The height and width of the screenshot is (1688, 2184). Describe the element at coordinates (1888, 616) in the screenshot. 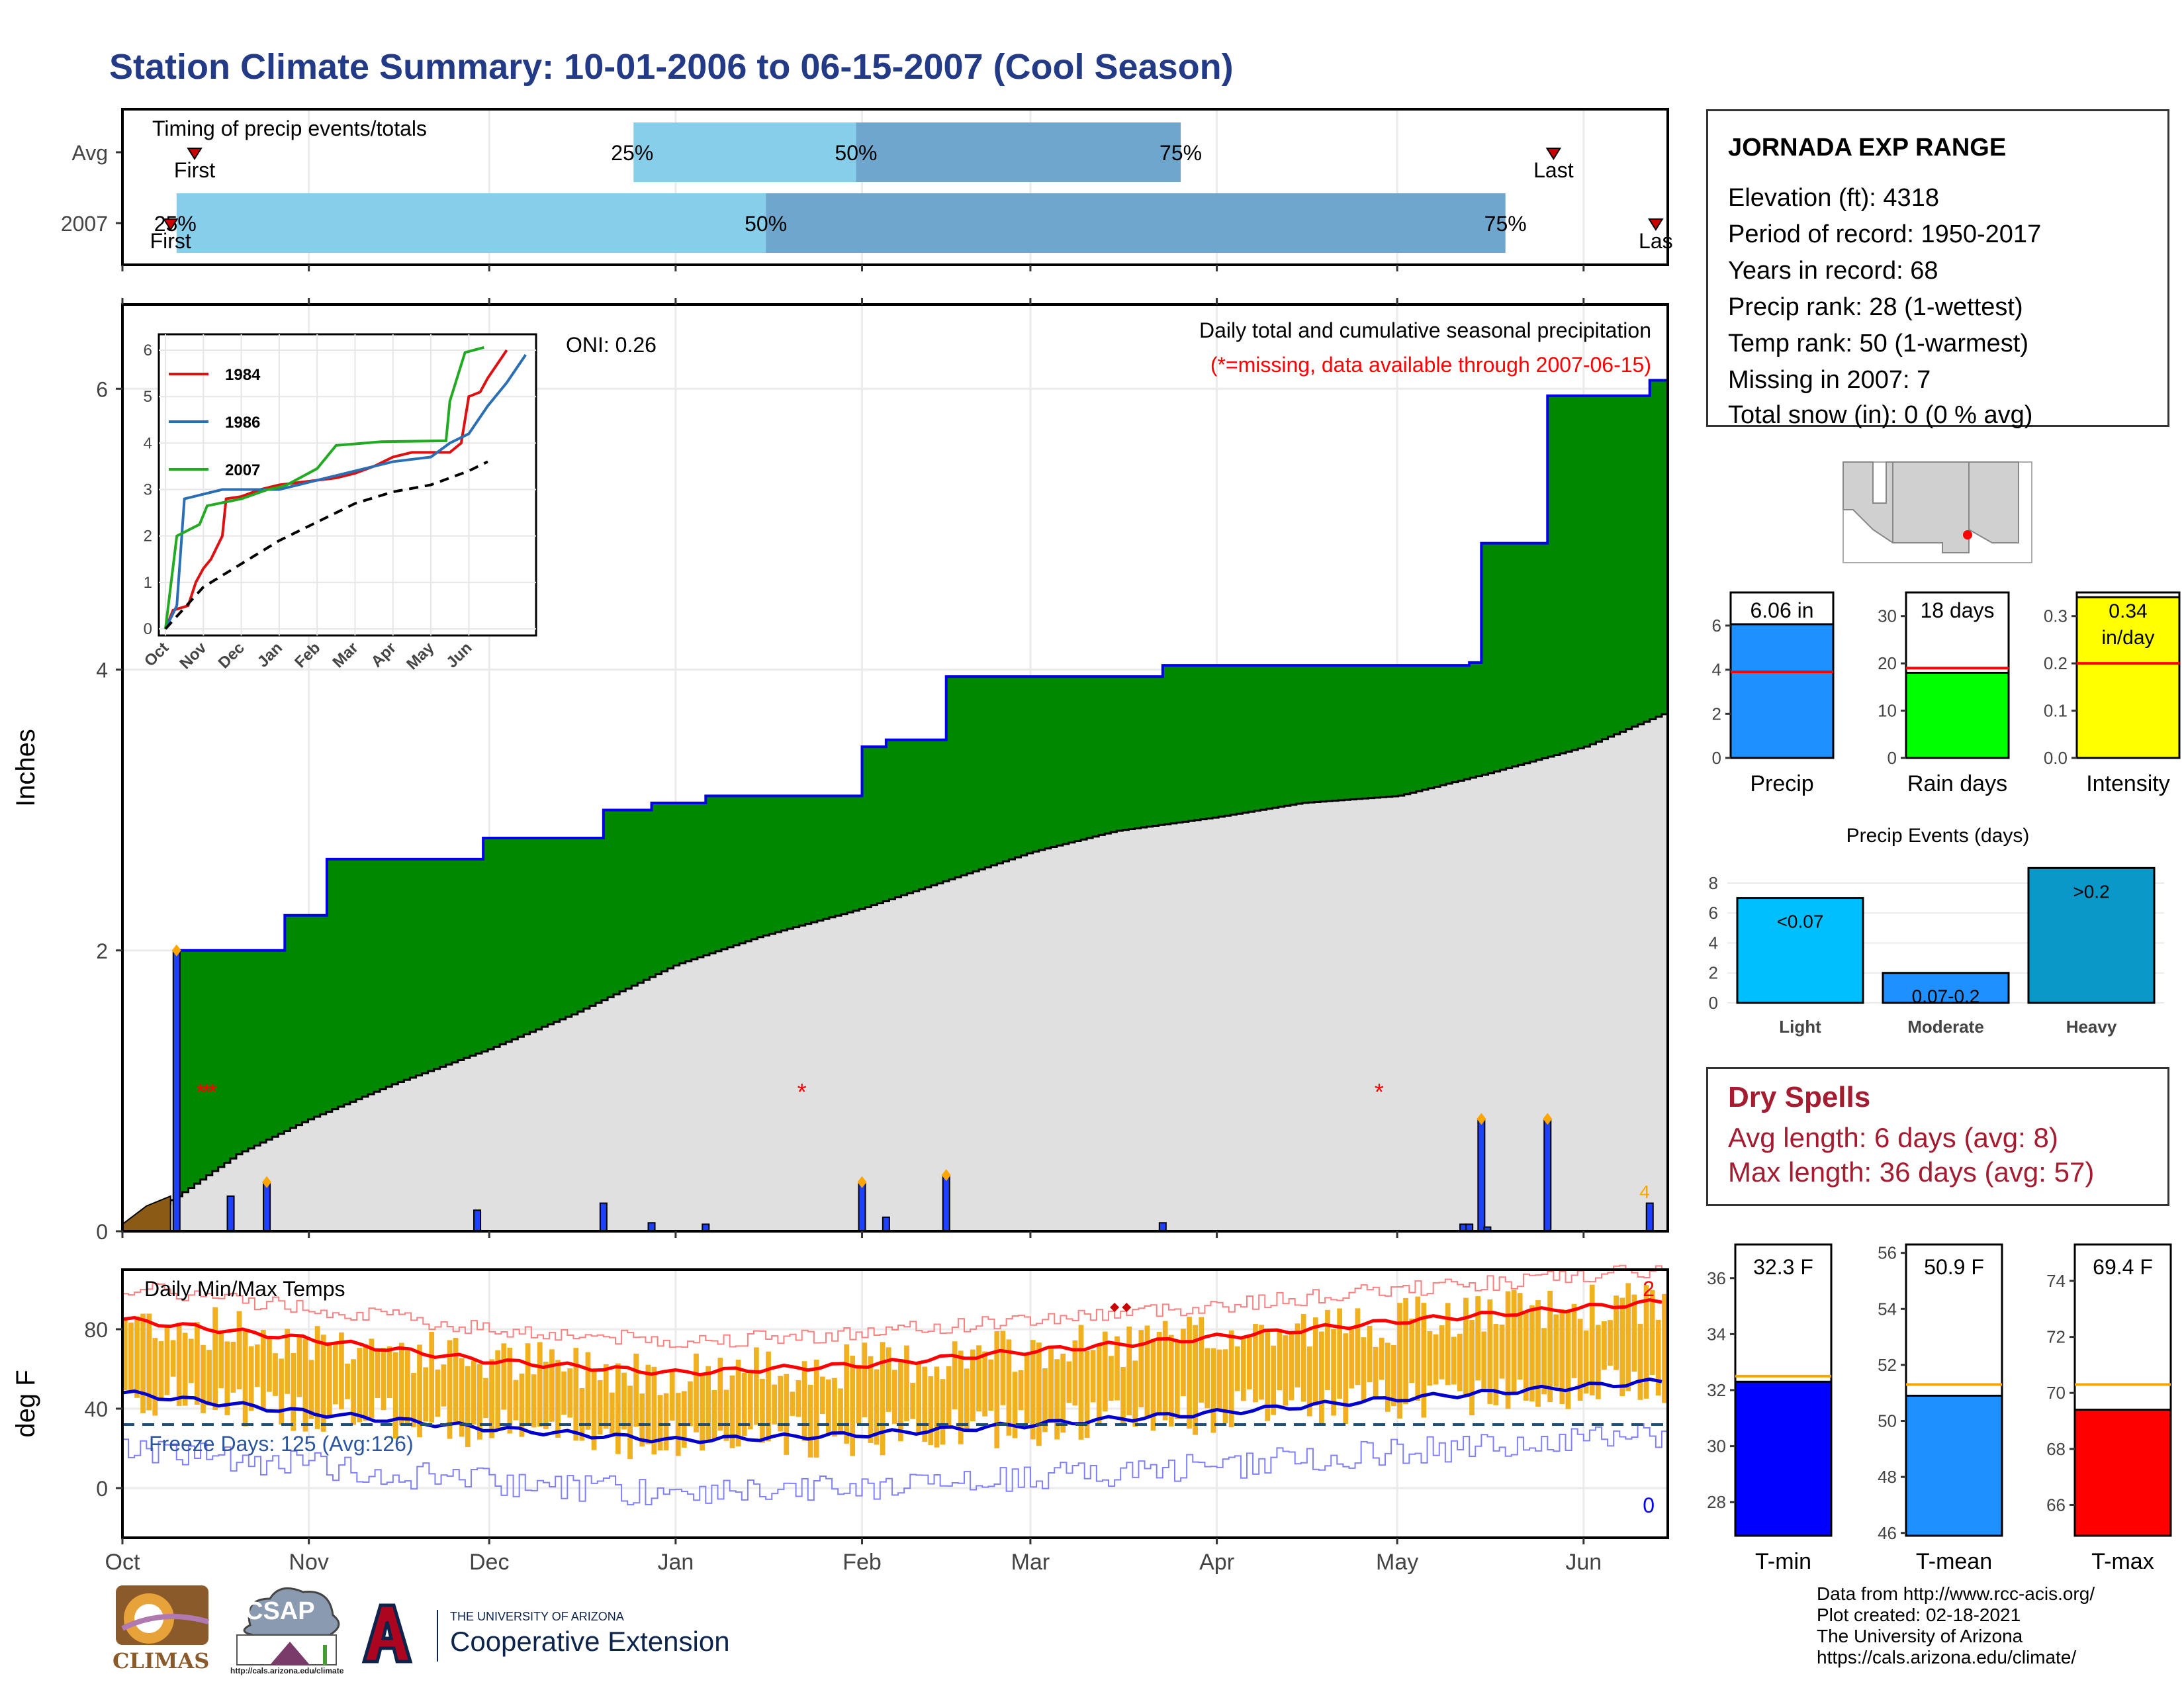

I see `summary-y-tick-label: 30` at that location.